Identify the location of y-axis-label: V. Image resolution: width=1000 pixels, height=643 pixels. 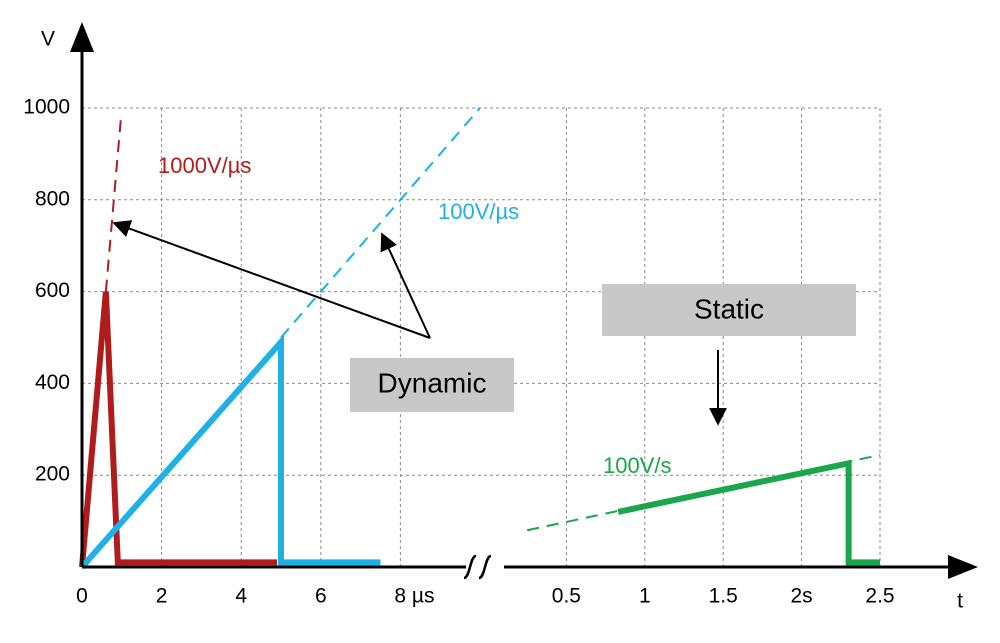
(48, 39).